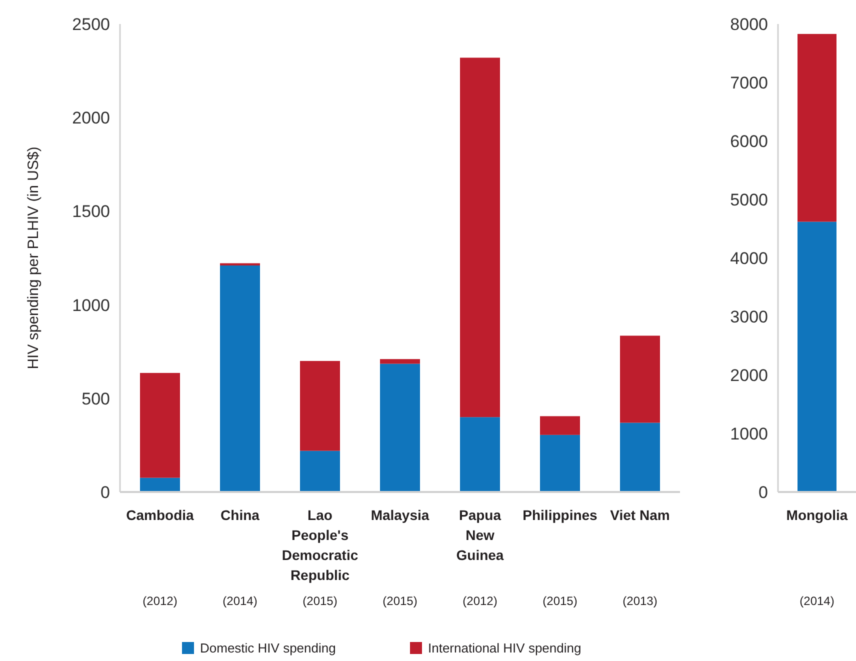 The height and width of the screenshot is (661, 856). What do you see at coordinates (91, 212) in the screenshot?
I see `y-tick-label: 1500` at bounding box center [91, 212].